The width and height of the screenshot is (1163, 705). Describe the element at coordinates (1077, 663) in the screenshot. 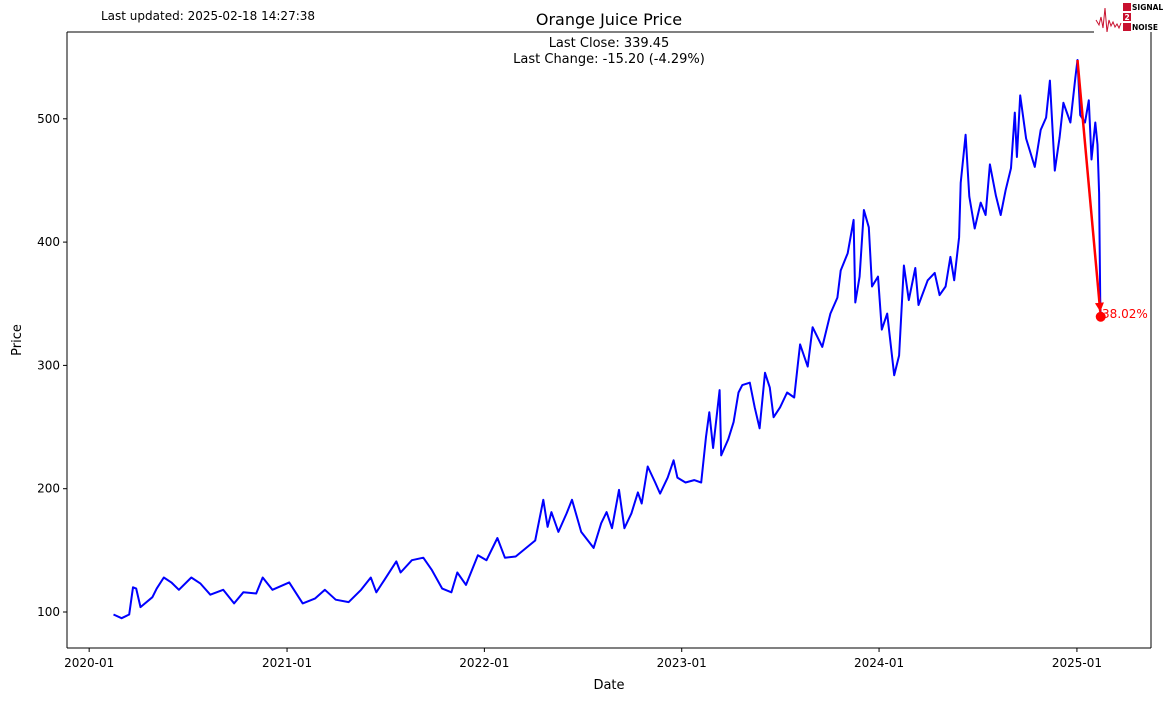

I see `x-tick-label: 2025-01` at that location.